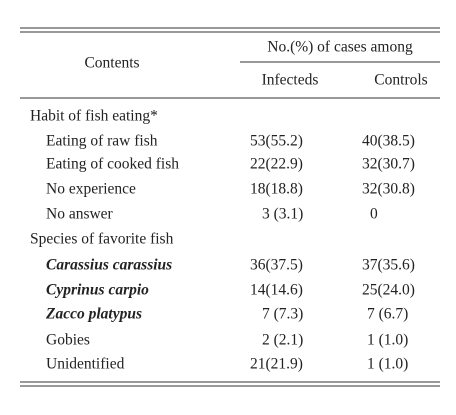 The width and height of the screenshot is (456, 415). What do you see at coordinates (282, 340) in the screenshot?
I see `cell: 2 (2.1)` at bounding box center [282, 340].